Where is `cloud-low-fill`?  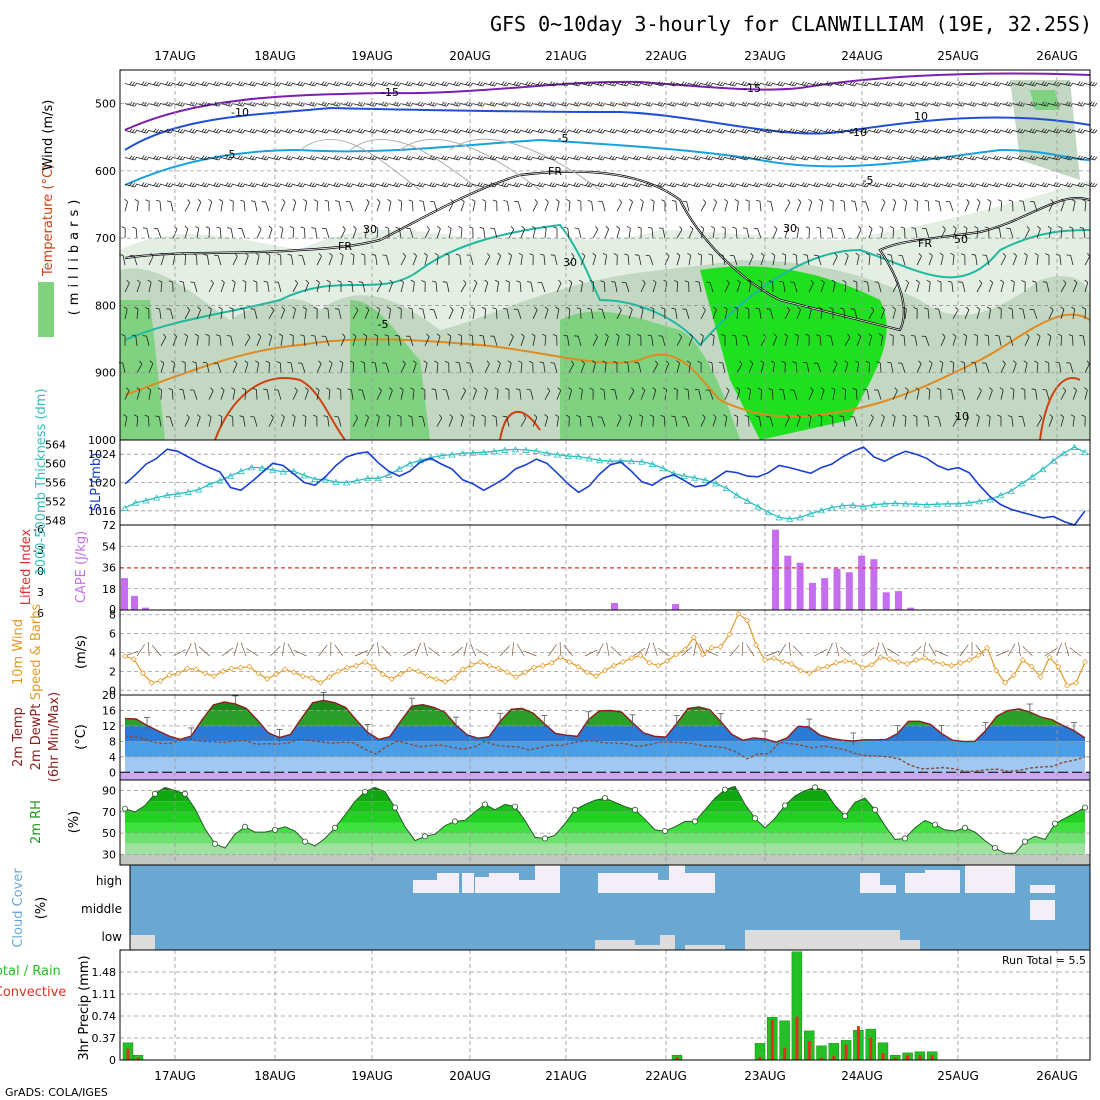 cloud-low-fill is located at coordinates (615, 945).